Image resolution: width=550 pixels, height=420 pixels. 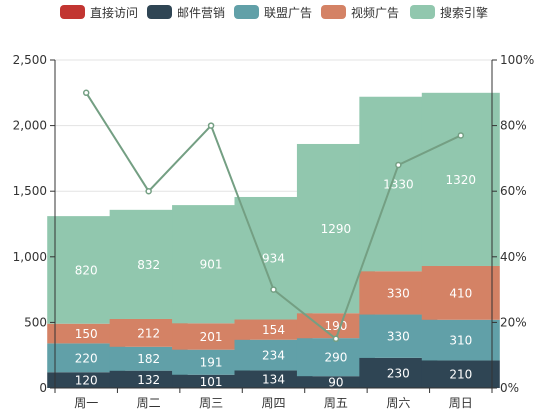 What do you see at coordinates (114, 12) in the screenshot?
I see `legend-label-direct: 直接访问` at bounding box center [114, 12].